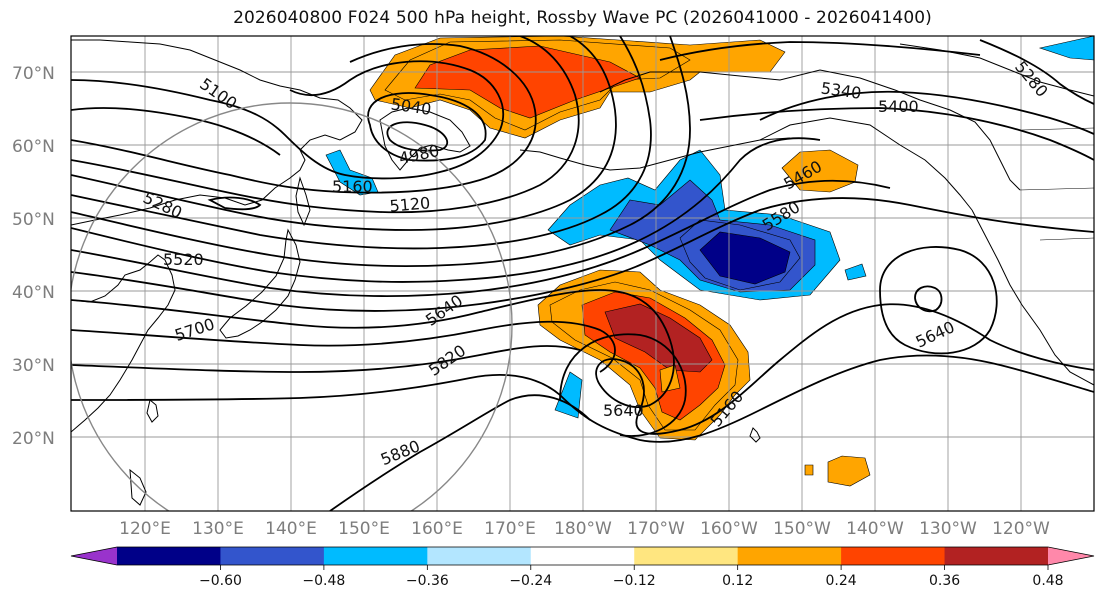  What do you see at coordinates (218, 529) in the screenshot?
I see `lon-label-130e: 130°E` at bounding box center [218, 529].